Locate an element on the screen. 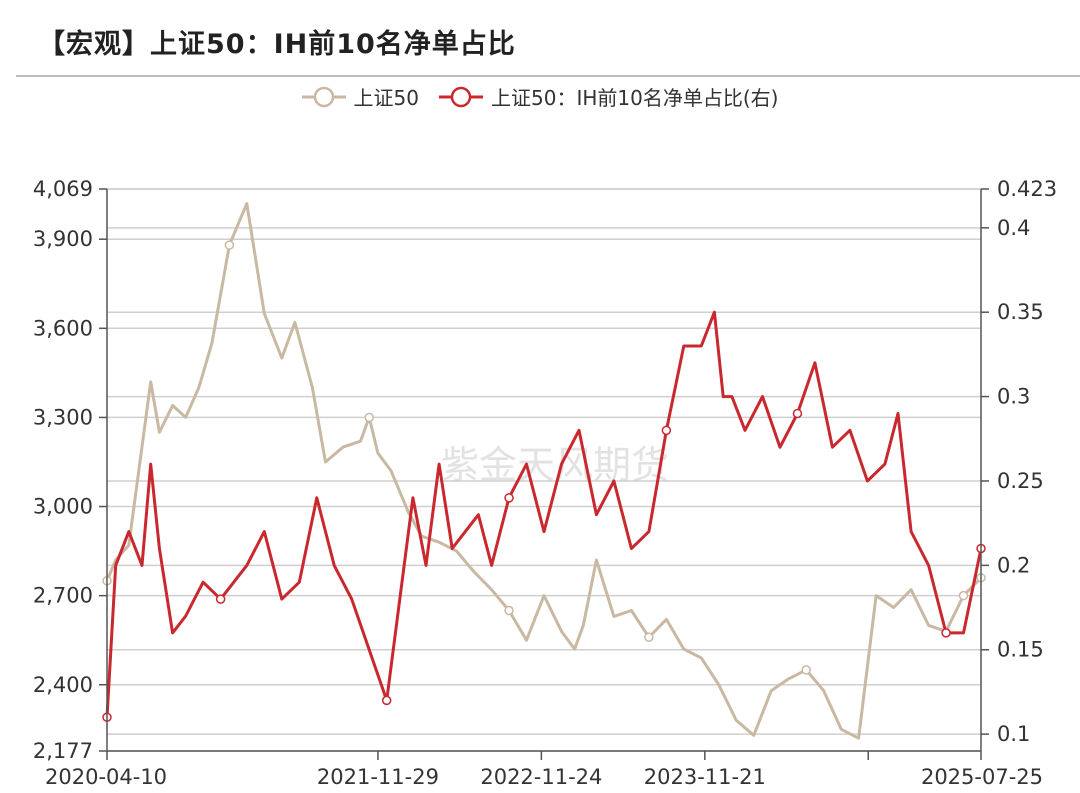 Image resolution: width=1080 pixels, height=793 pixels. y-left-tick-label: 3,900 is located at coordinates (63, 239).